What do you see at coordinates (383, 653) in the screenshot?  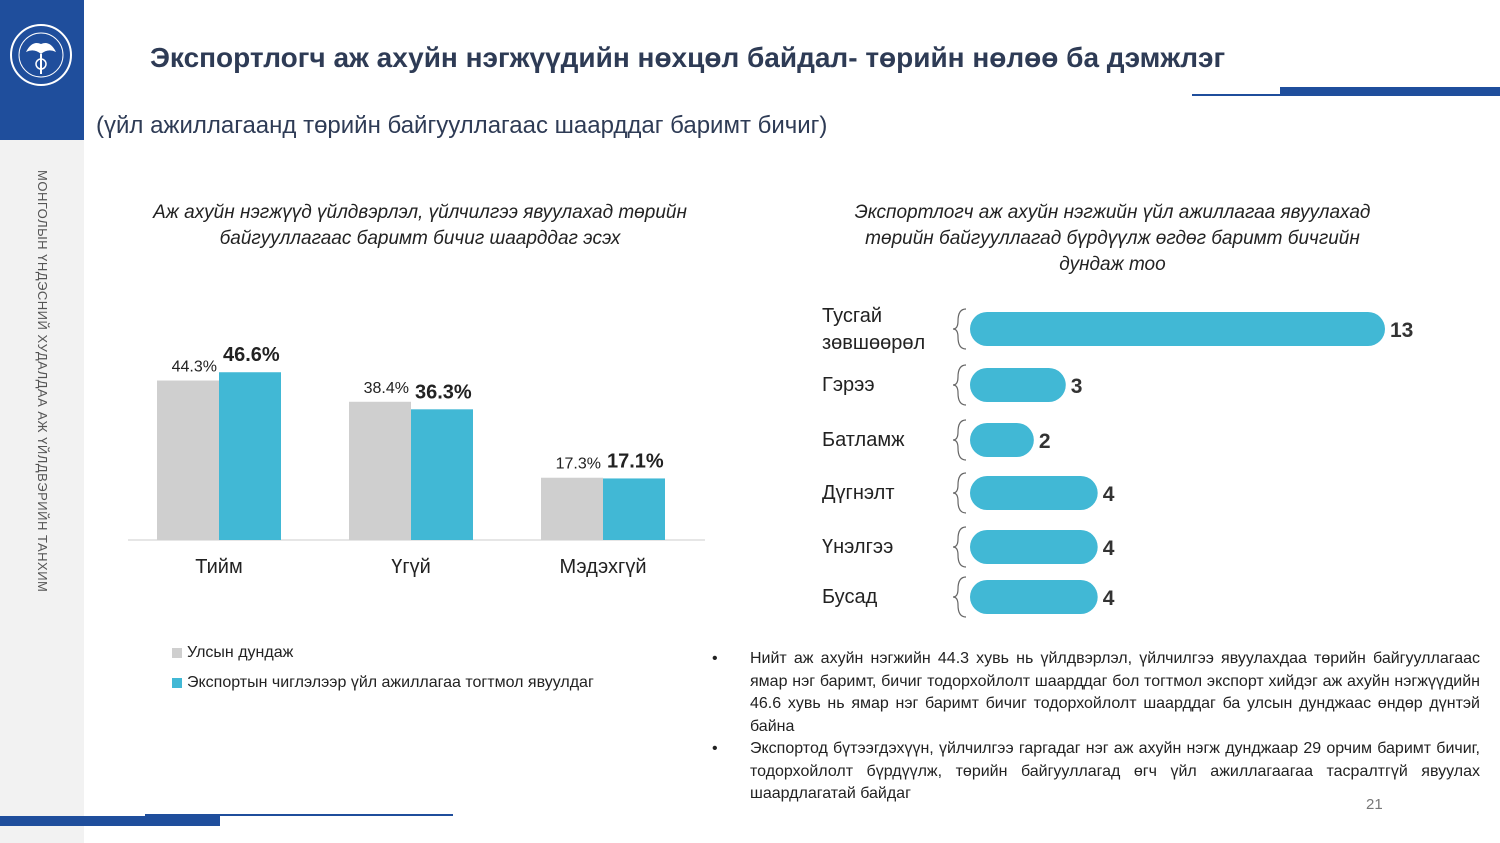 I see `legend-item-national-average: Улсын дундаж` at bounding box center [383, 653].